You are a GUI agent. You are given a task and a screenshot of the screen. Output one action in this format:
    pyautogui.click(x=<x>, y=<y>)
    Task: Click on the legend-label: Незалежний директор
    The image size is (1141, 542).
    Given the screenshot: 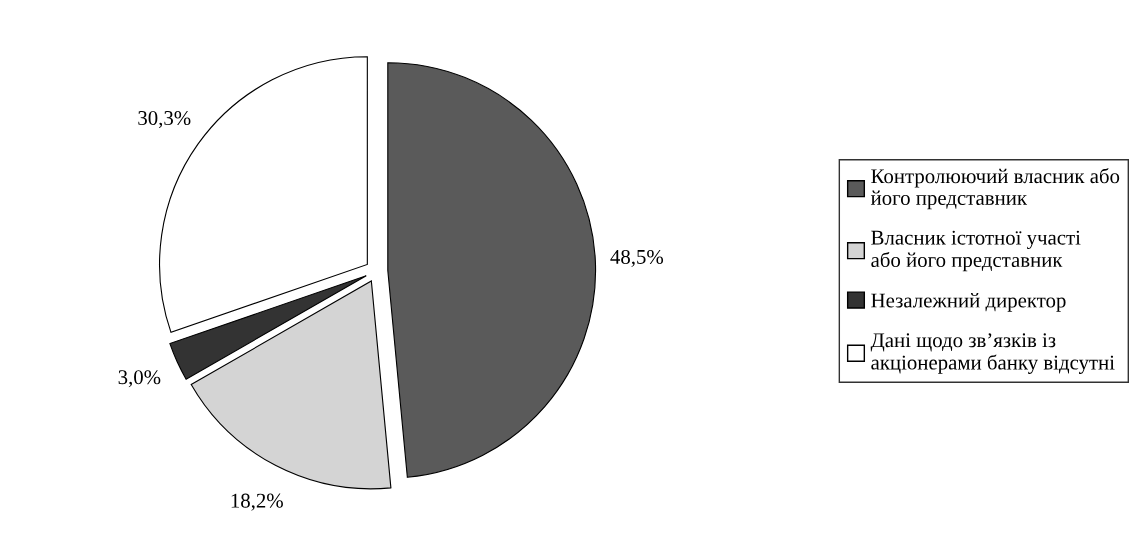 What is the action you would take?
    pyautogui.click(x=968, y=302)
    